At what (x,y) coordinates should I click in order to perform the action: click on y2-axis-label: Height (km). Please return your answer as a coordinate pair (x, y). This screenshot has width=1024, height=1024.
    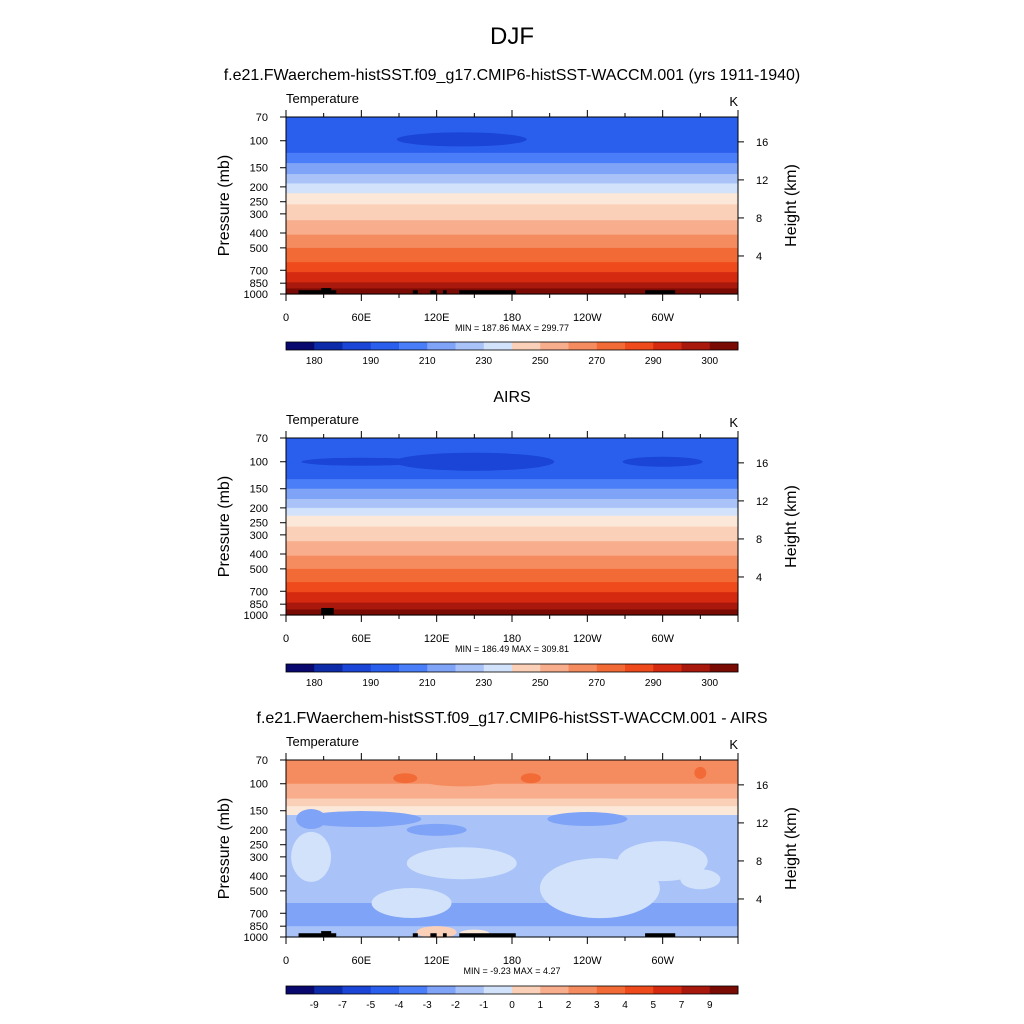
    Looking at the image, I should click on (791, 526).